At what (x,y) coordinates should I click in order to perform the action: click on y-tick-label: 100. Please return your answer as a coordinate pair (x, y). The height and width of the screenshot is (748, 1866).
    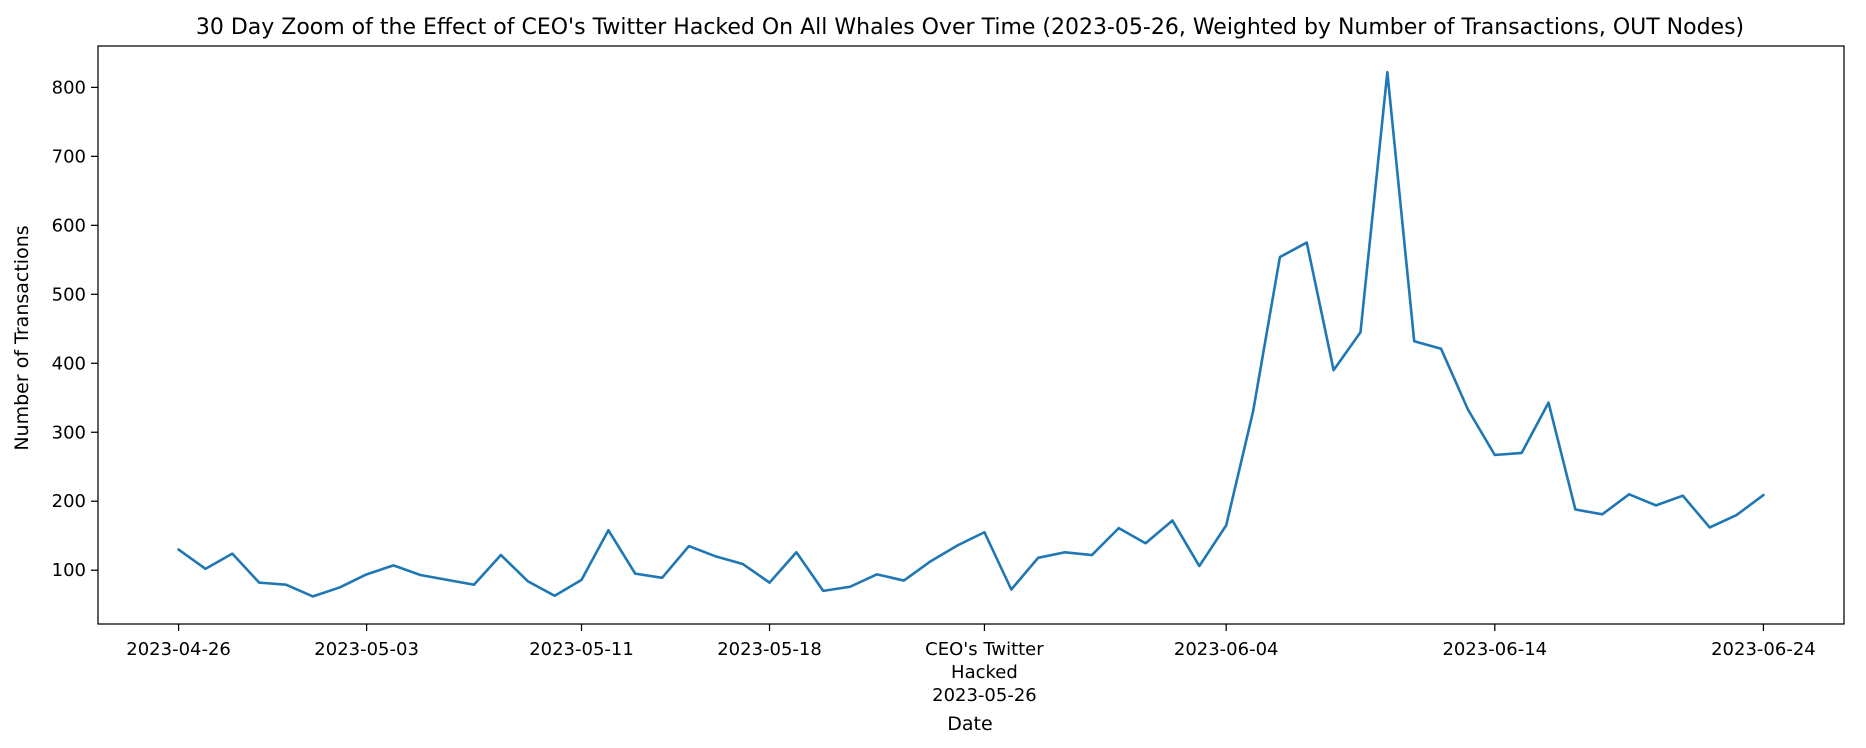
    Looking at the image, I should click on (69, 570).